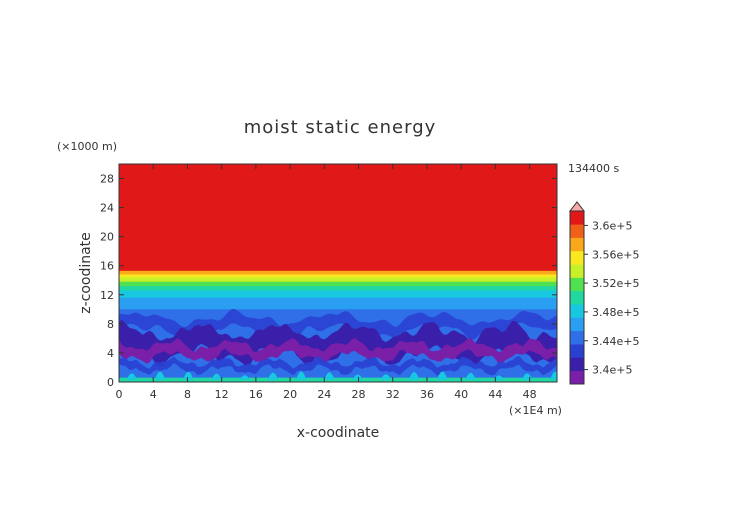 This screenshot has width=752, height=532. I want to click on chart-title: moist static energy, so click(340, 127).